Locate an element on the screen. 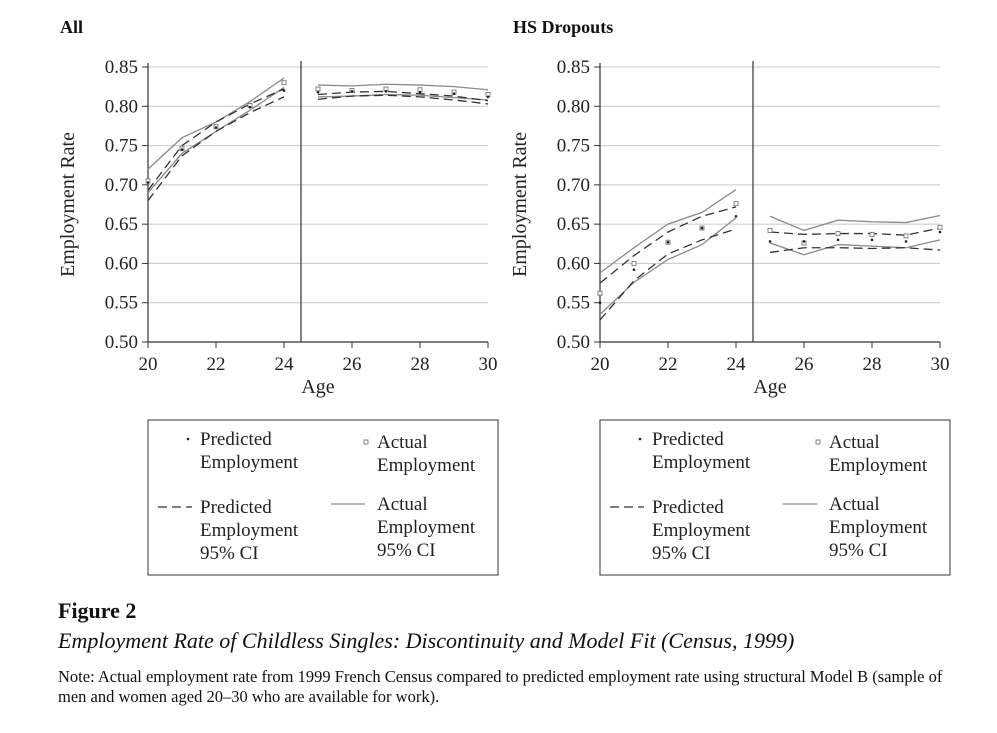 The image size is (997, 733). legend-label-actual-ci: Employment is located at coordinates (878, 527).